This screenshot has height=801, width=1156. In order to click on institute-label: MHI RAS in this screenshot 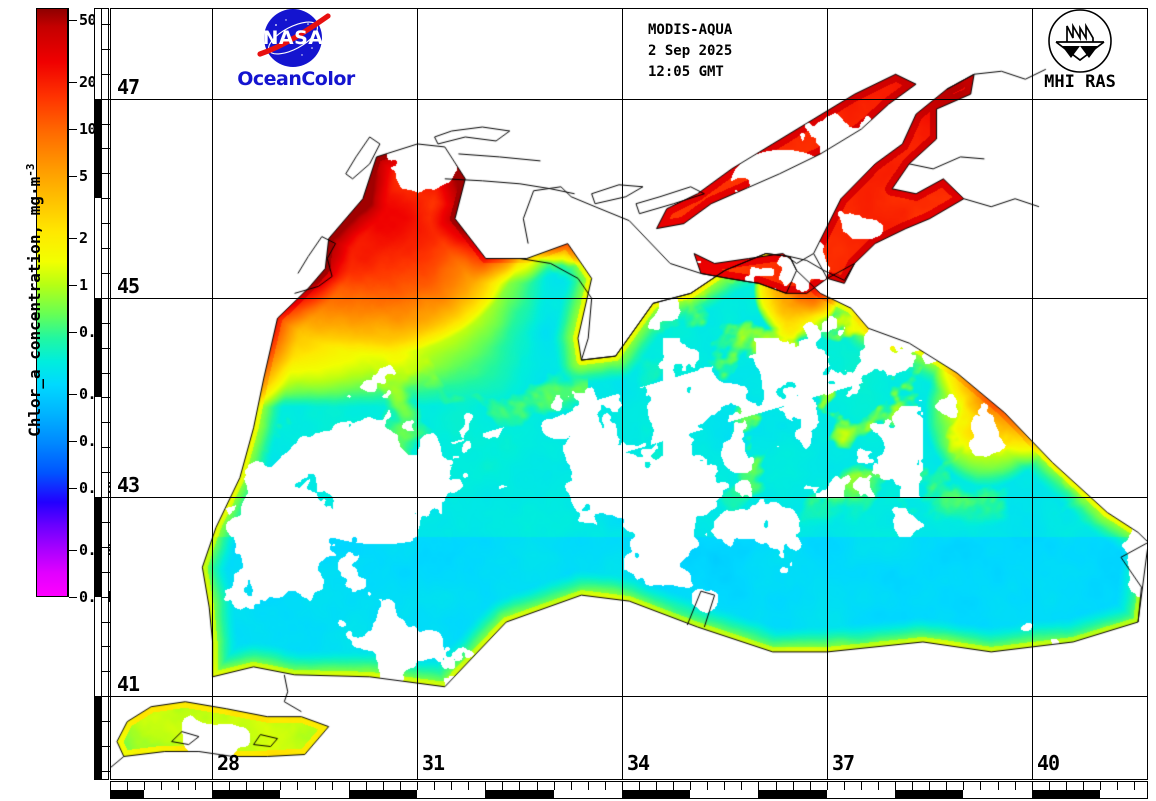, I will do `click(1080, 82)`.